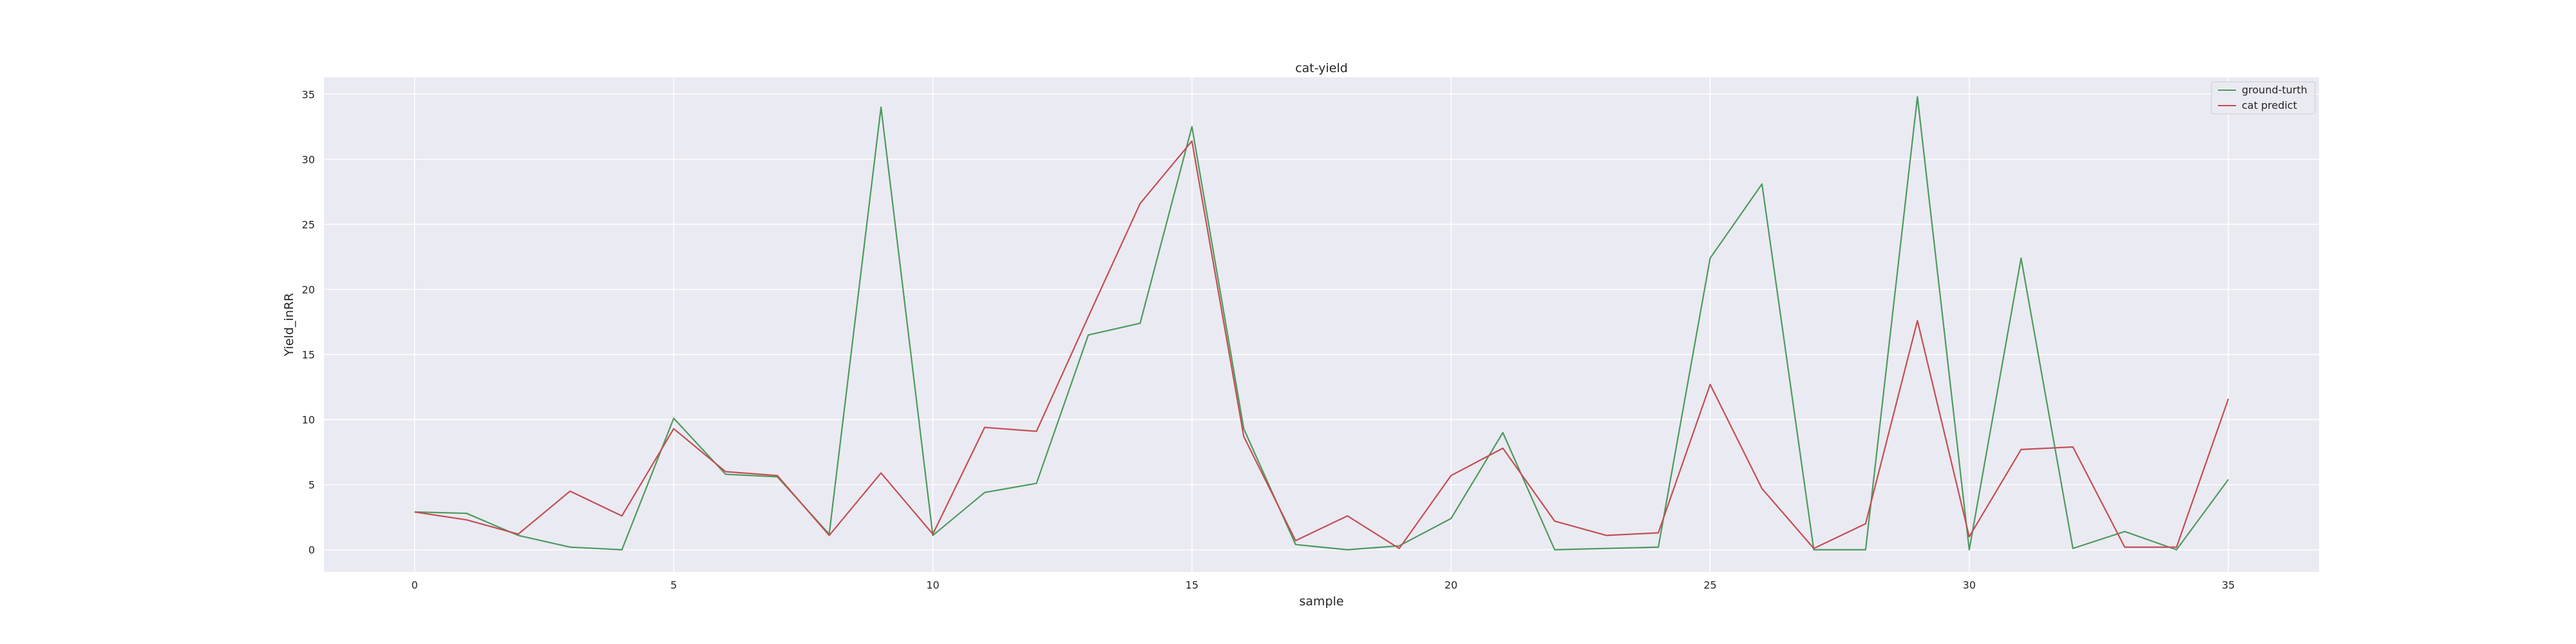 This screenshot has width=2576, height=644. Describe the element at coordinates (1450, 585) in the screenshot. I see `x-tick-label: 20` at that location.